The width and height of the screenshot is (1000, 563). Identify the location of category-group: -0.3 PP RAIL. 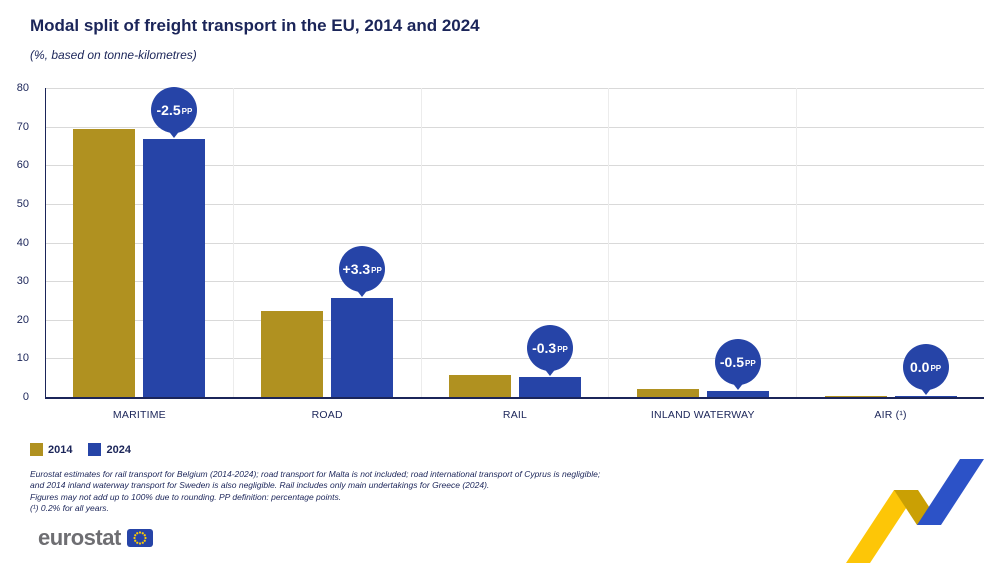
(516, 254).